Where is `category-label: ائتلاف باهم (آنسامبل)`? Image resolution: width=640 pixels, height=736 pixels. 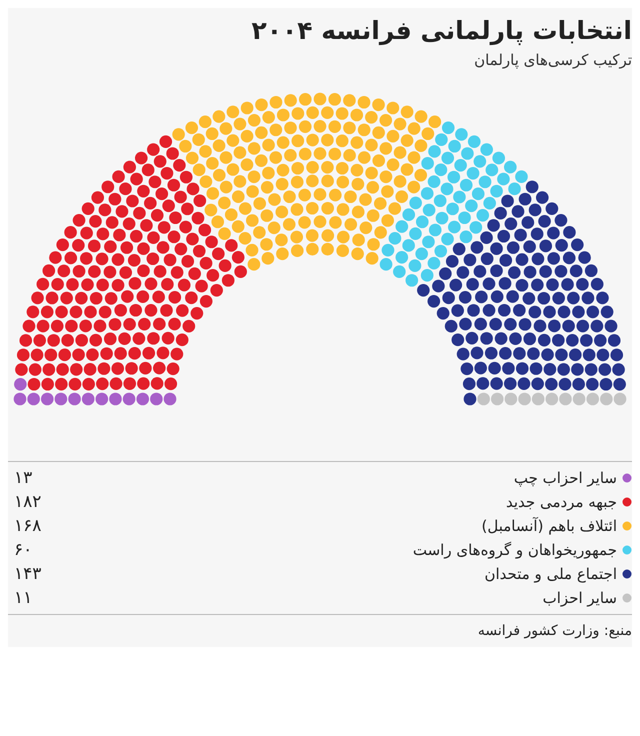 category-label: ائتلاف باهم (آنسامبل) is located at coordinates (549, 526).